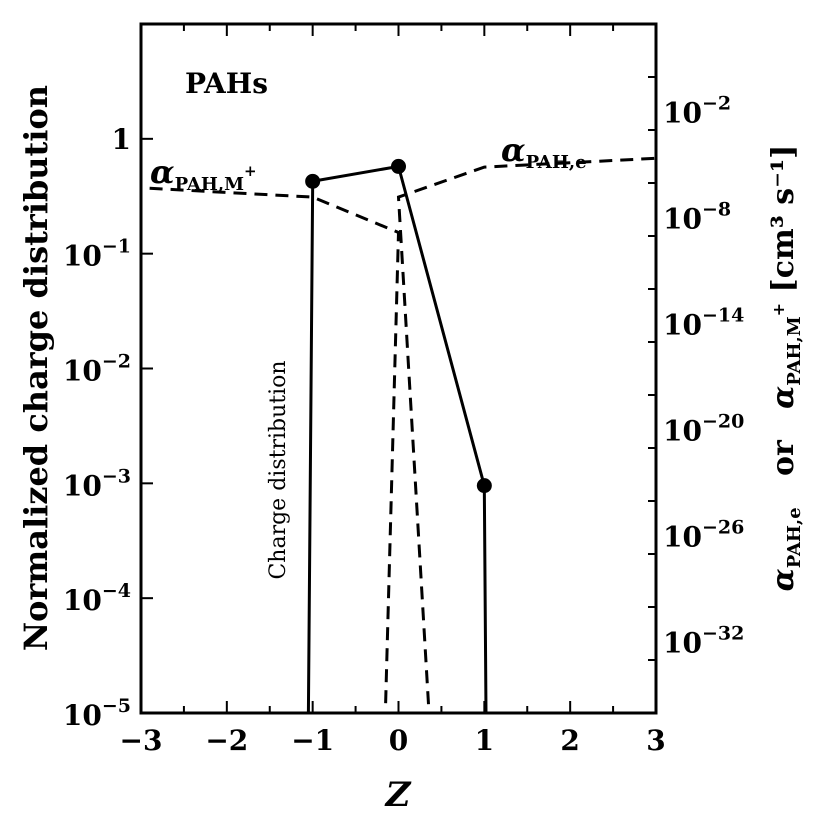 Image resolution: width=830 pixels, height=830 pixels. What do you see at coordinates (36, 368) in the screenshot?
I see `y-axis-left-label: Normalized charge distribution` at bounding box center [36, 368].